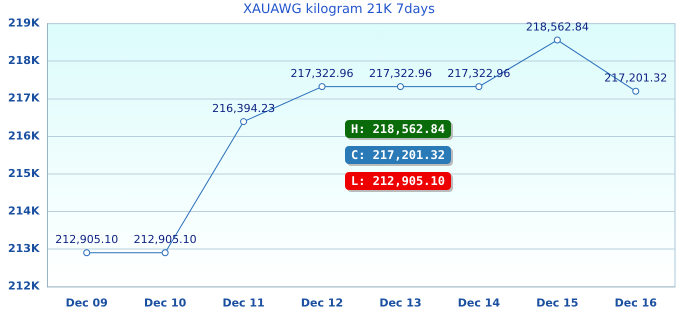 The image size is (680, 320). What do you see at coordinates (165, 303) in the screenshot?
I see `x-tick-label: Dec 10` at bounding box center [165, 303].